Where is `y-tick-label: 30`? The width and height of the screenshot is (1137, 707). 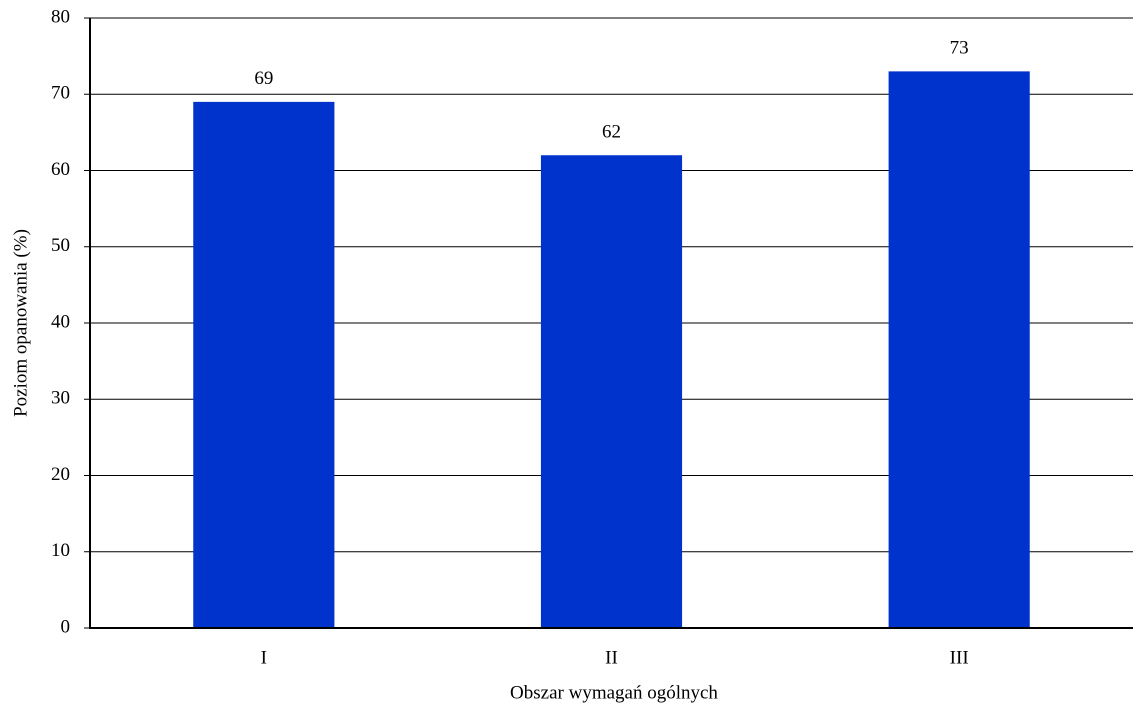
y-tick-label: 30 is located at coordinates (60, 398).